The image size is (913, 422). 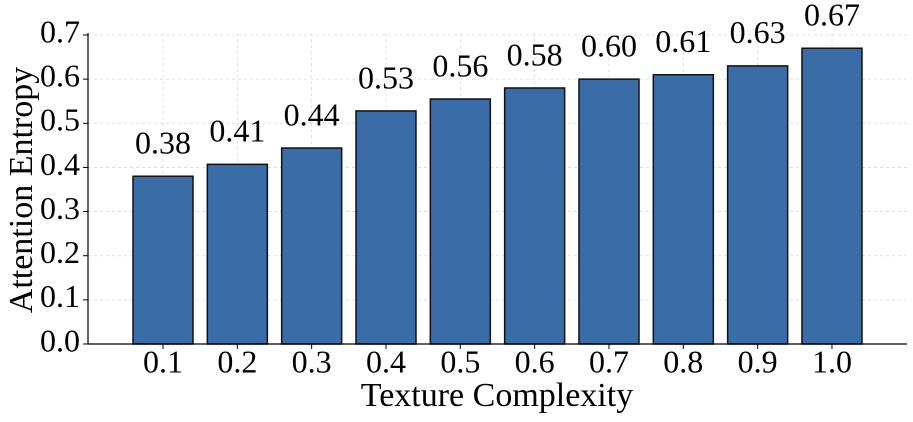 I want to click on x-tick-label: 0.3, so click(x=312, y=361).